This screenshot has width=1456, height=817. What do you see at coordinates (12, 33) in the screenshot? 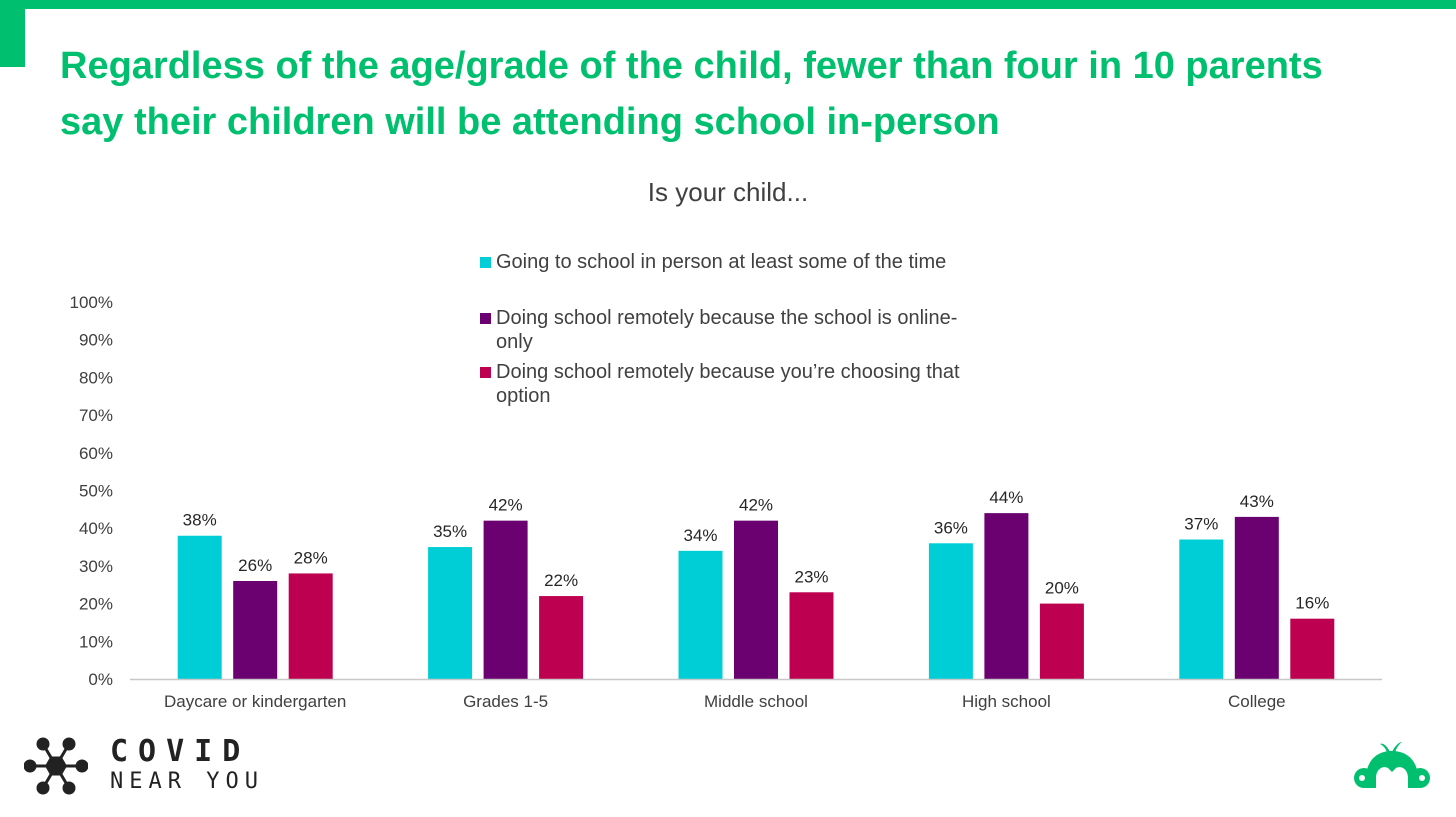
I see `side-accent-tab` at bounding box center [12, 33].